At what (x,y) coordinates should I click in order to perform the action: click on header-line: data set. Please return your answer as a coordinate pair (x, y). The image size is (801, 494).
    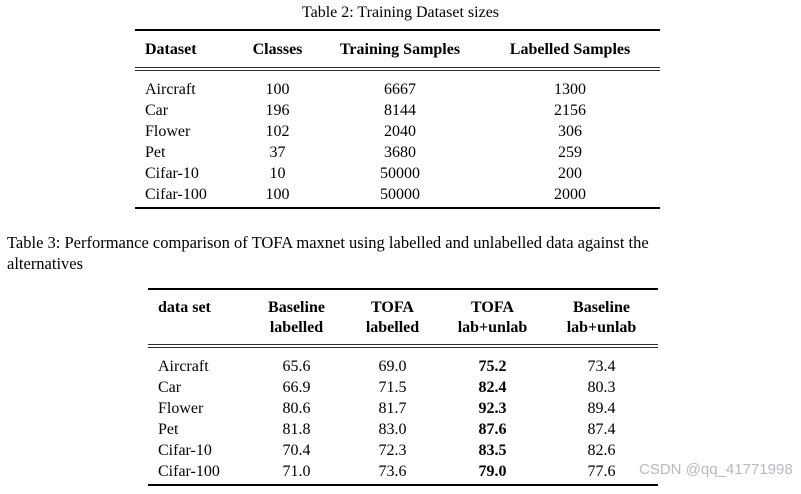
    Looking at the image, I should click on (184, 307).